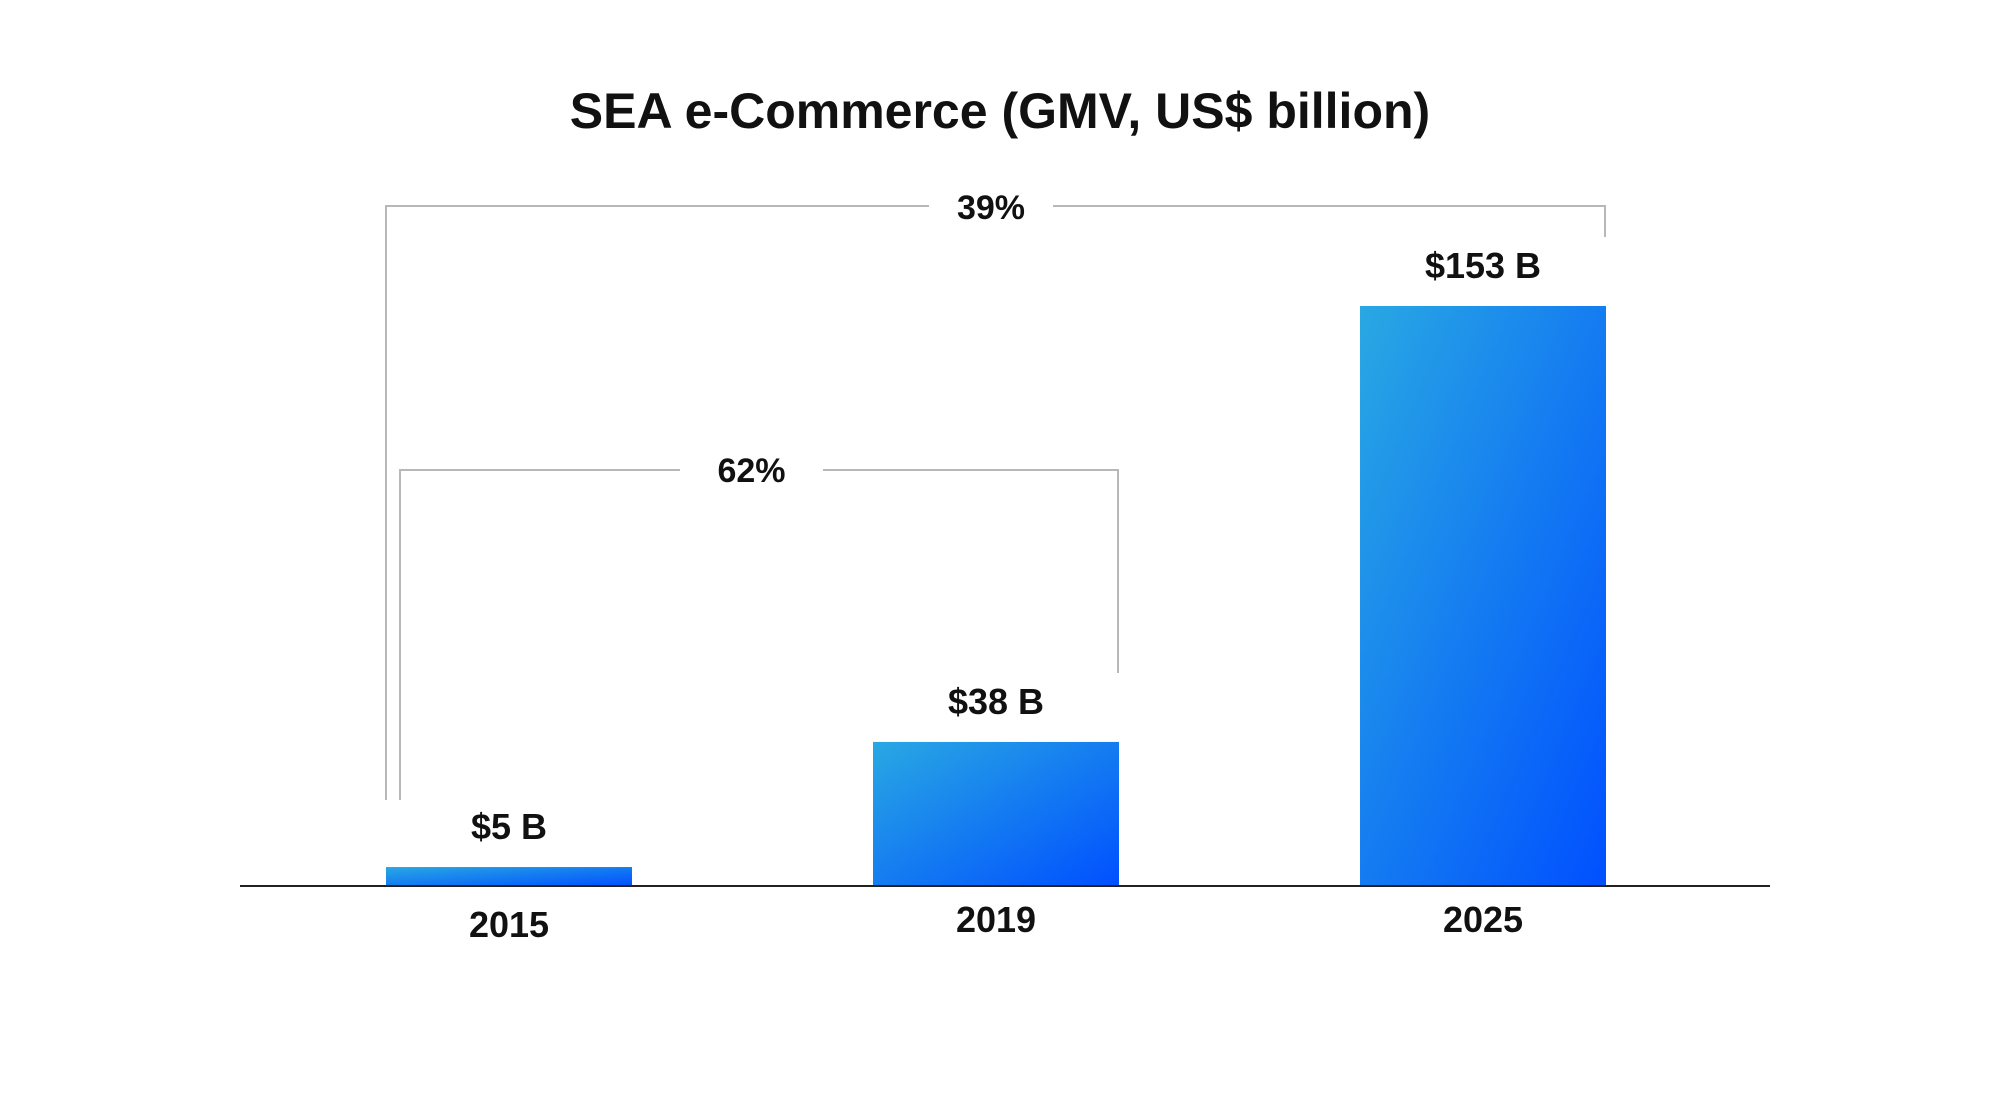 The height and width of the screenshot is (1107, 2000). Describe the element at coordinates (1483, 919) in the screenshot. I see `x-tick-label-2025: 2025` at that location.